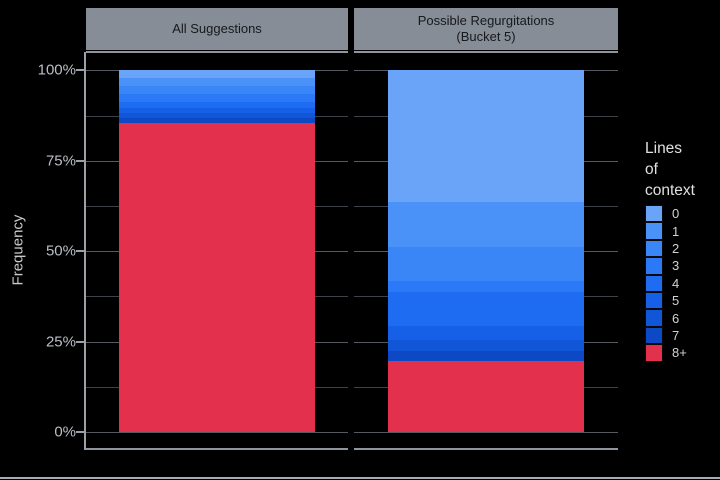  I want to click on legend-label: 5, so click(676, 301).